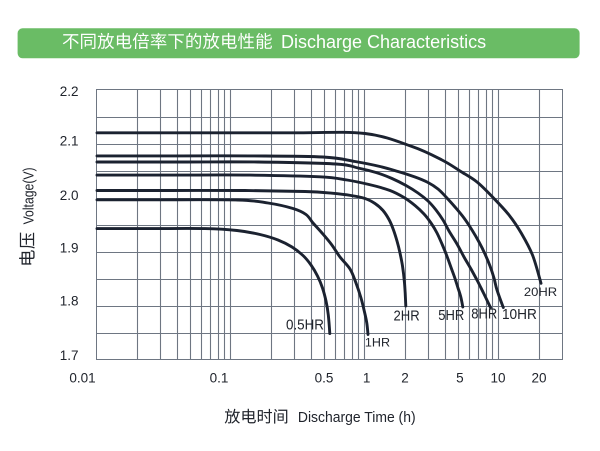 The height and width of the screenshot is (451, 600). Describe the element at coordinates (519, 314) in the screenshot. I see `svg-text: 10HR` at that location.